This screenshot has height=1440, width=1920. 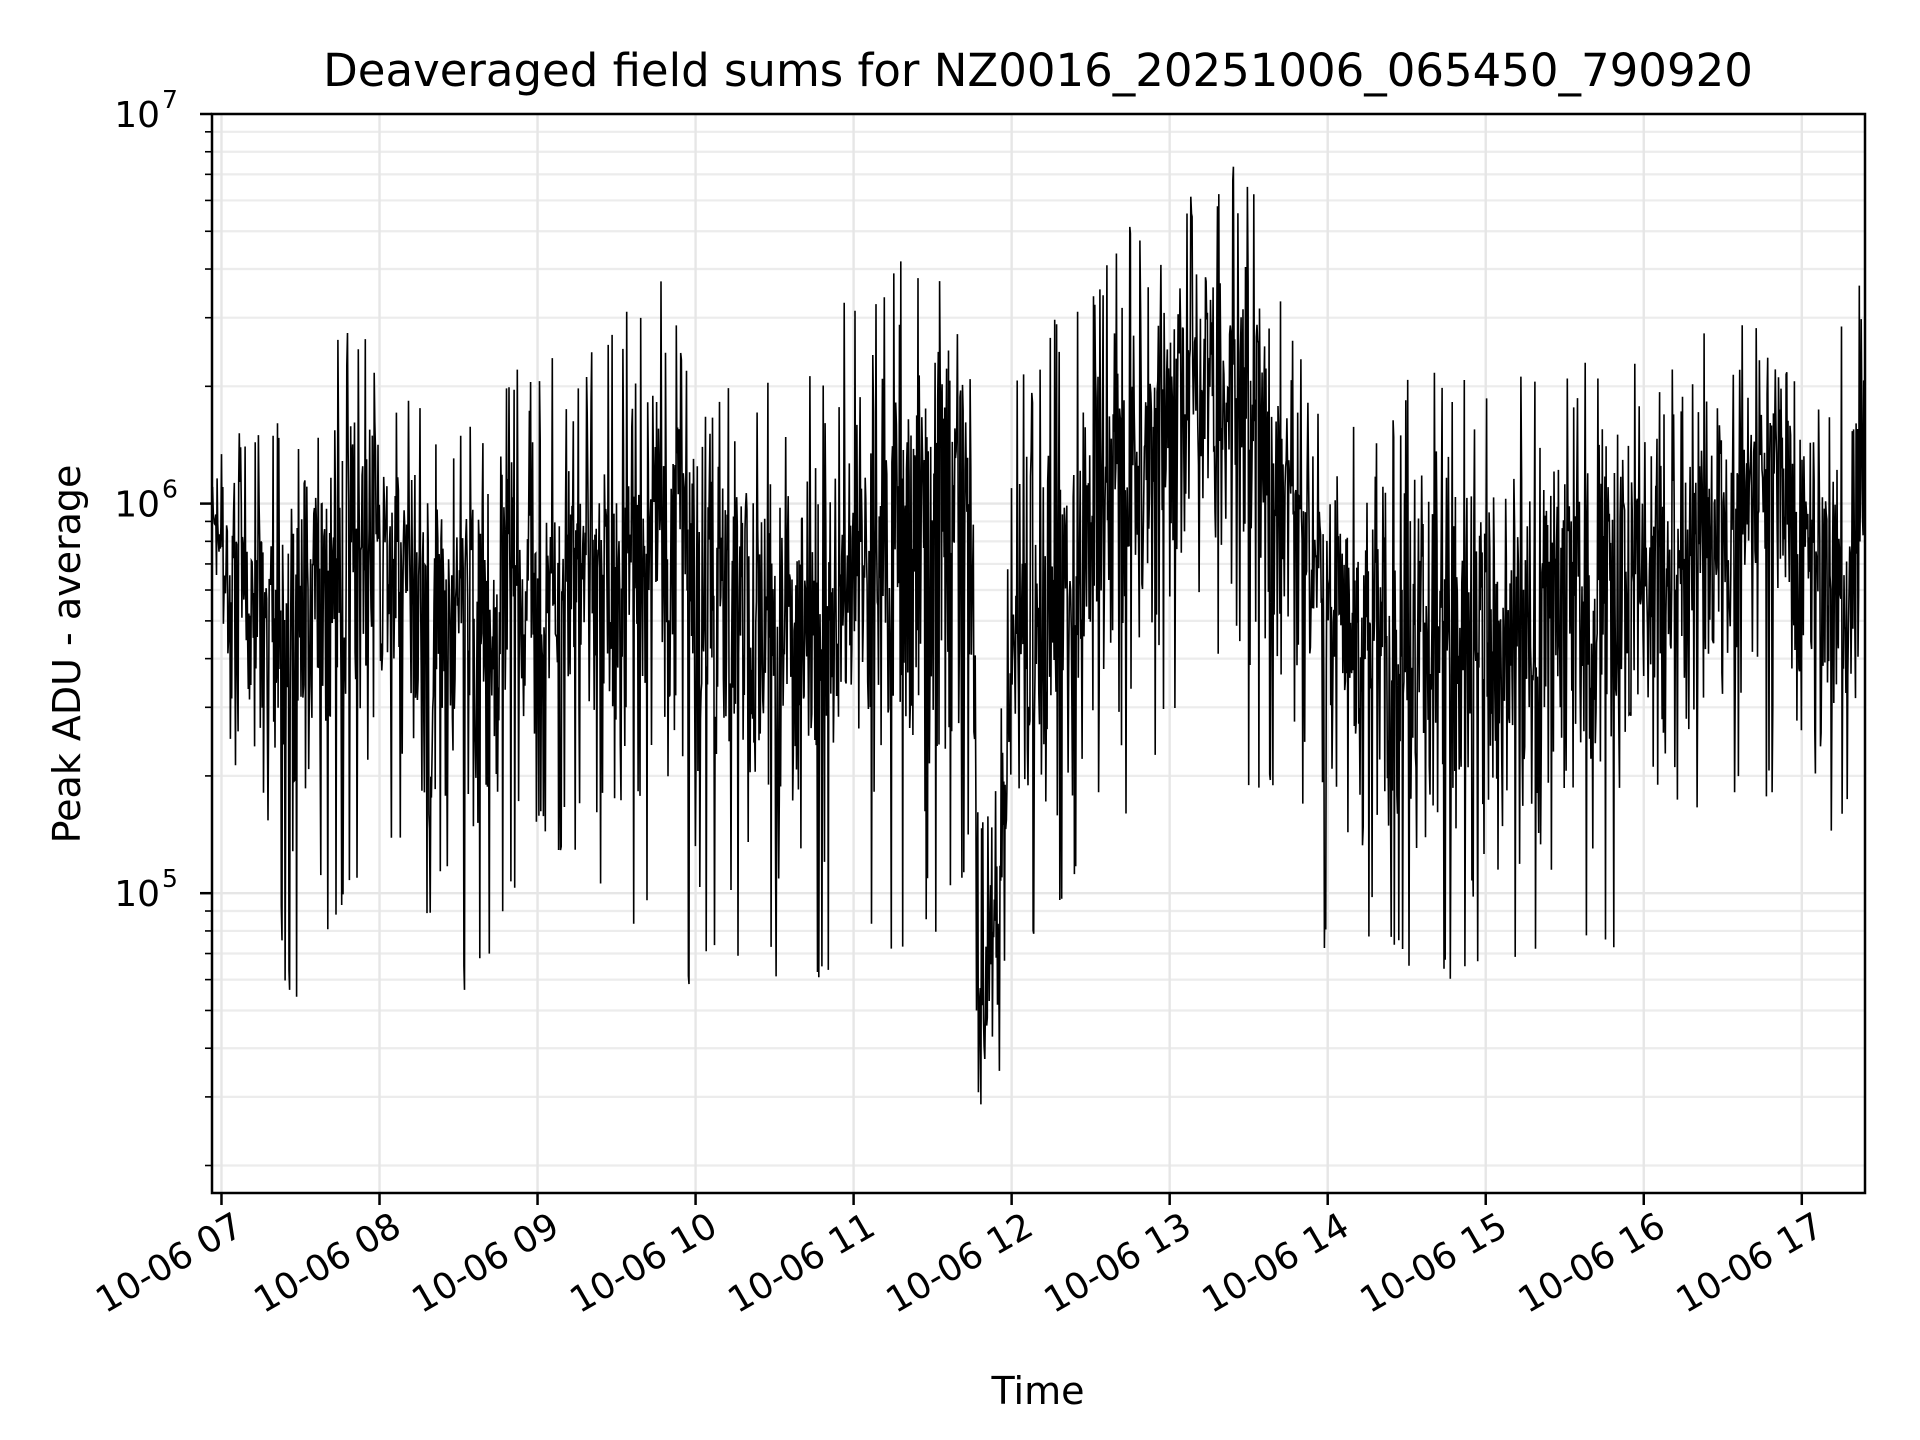 I want to click on x-tick-label: 10-06 15, so click(x=1434, y=1263).